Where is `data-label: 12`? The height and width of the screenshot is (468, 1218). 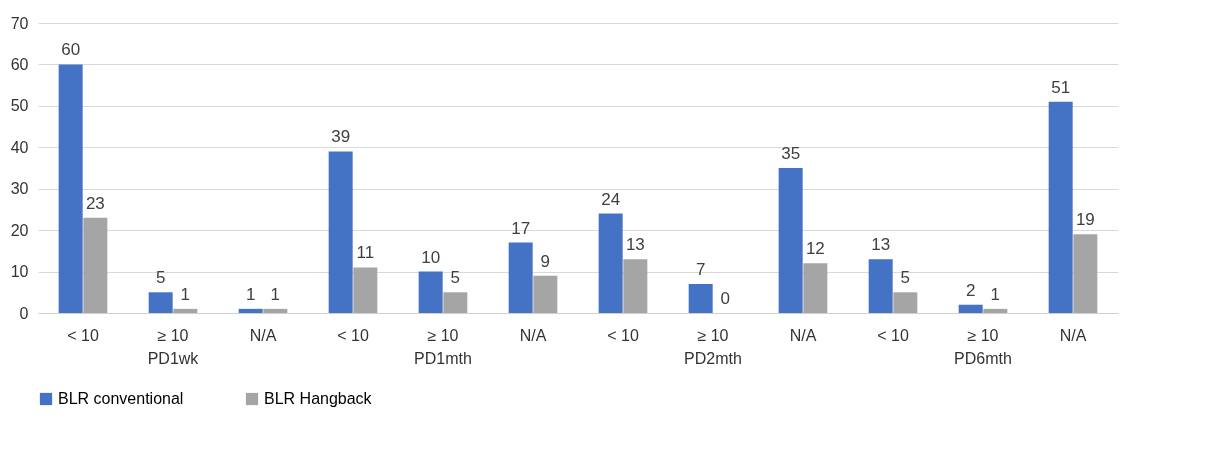 data-label: 12 is located at coordinates (815, 249).